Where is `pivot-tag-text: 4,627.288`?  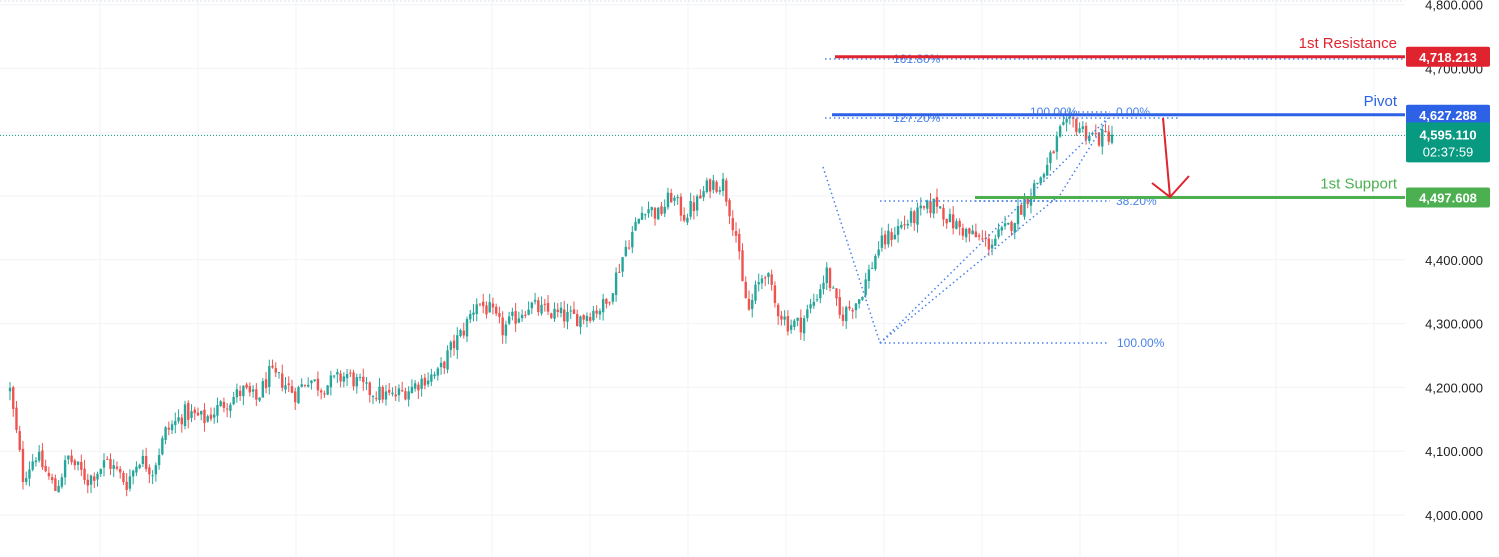 pivot-tag-text: 4,627.288 is located at coordinates (1448, 115).